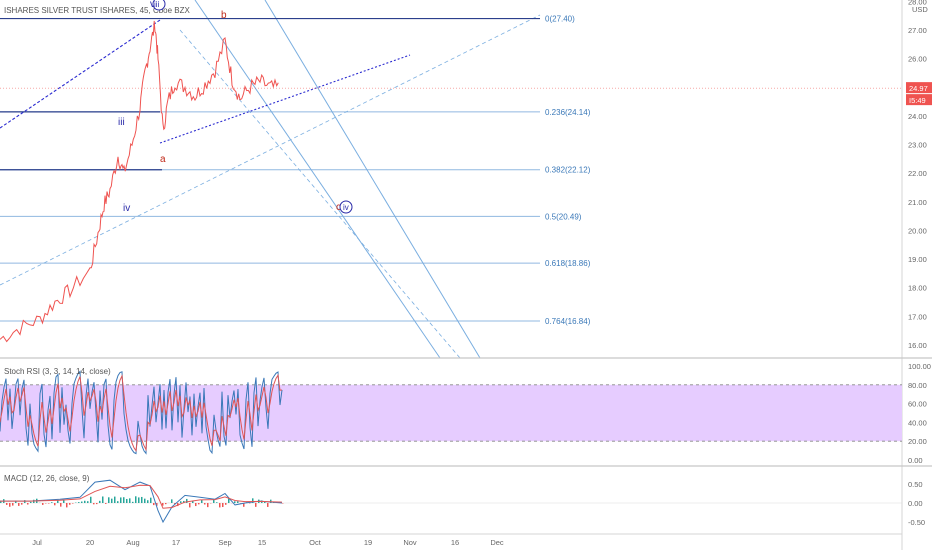 Image resolution: width=932 pixels, height=550 pixels. I want to click on macd-title: MACD (12, 26, close, 9), so click(47, 478).